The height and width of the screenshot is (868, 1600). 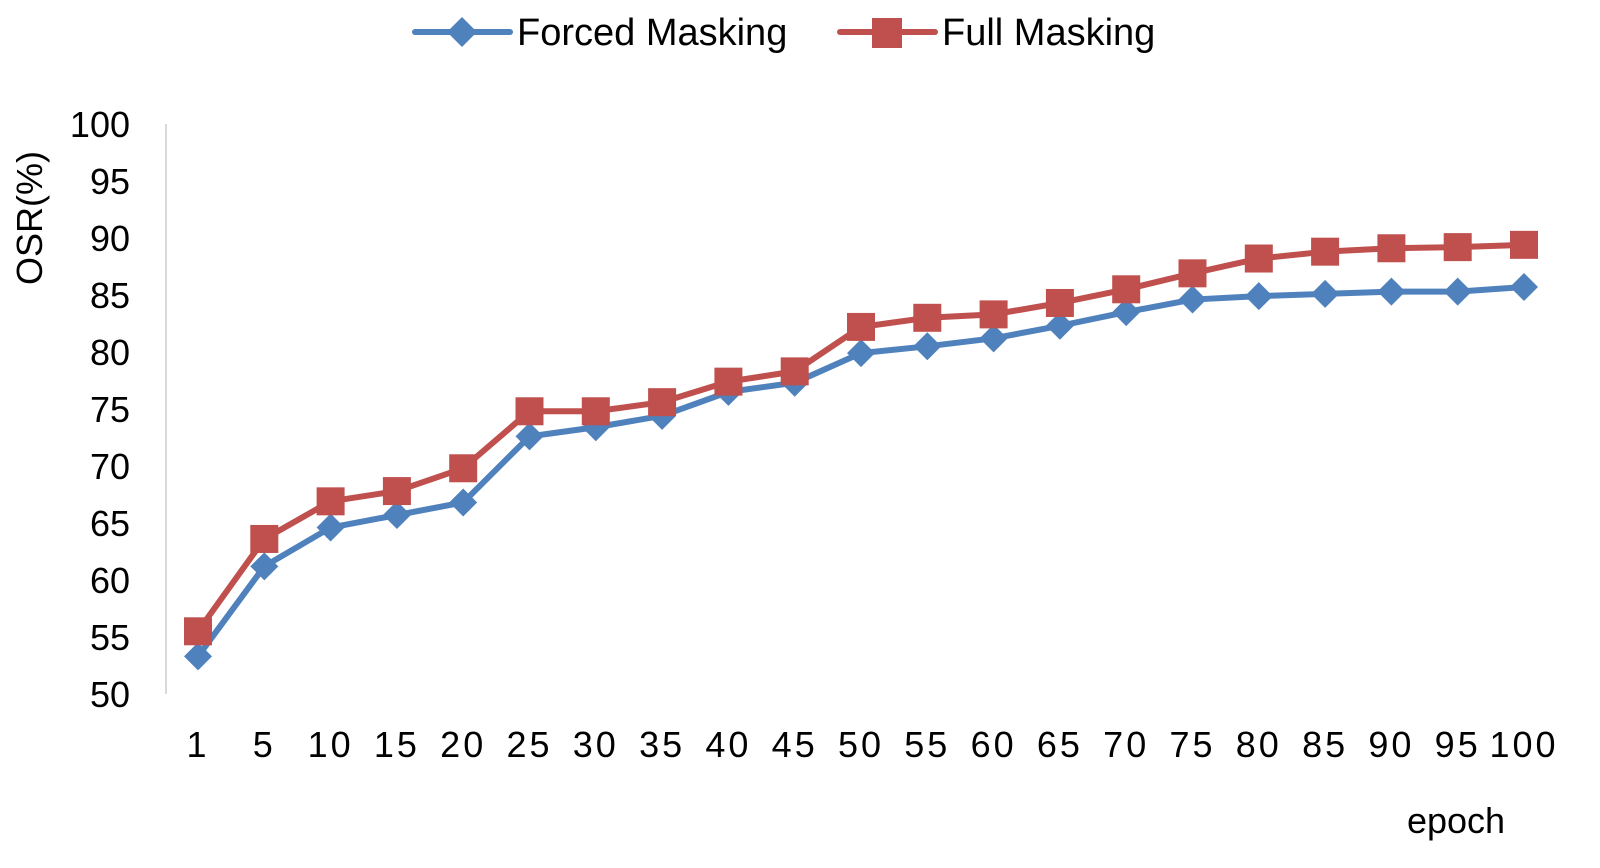 I want to click on legend-marker-full-masking, so click(x=887, y=33).